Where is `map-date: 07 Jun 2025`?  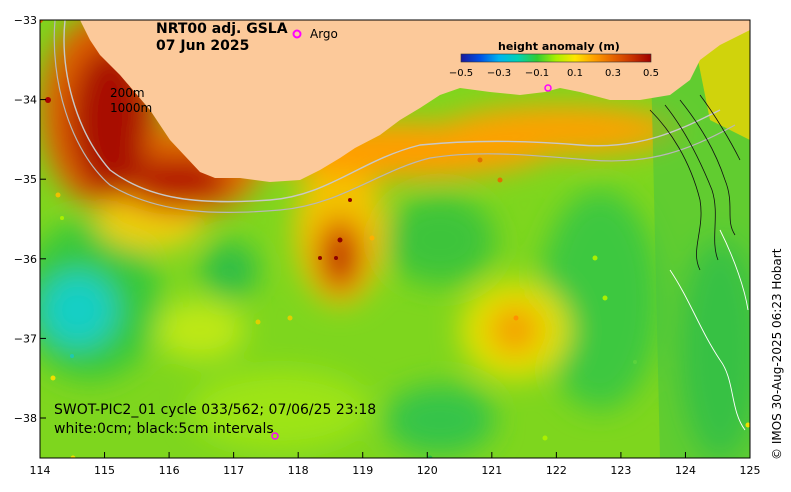 map-date: 07 Jun 2025 is located at coordinates (202, 46).